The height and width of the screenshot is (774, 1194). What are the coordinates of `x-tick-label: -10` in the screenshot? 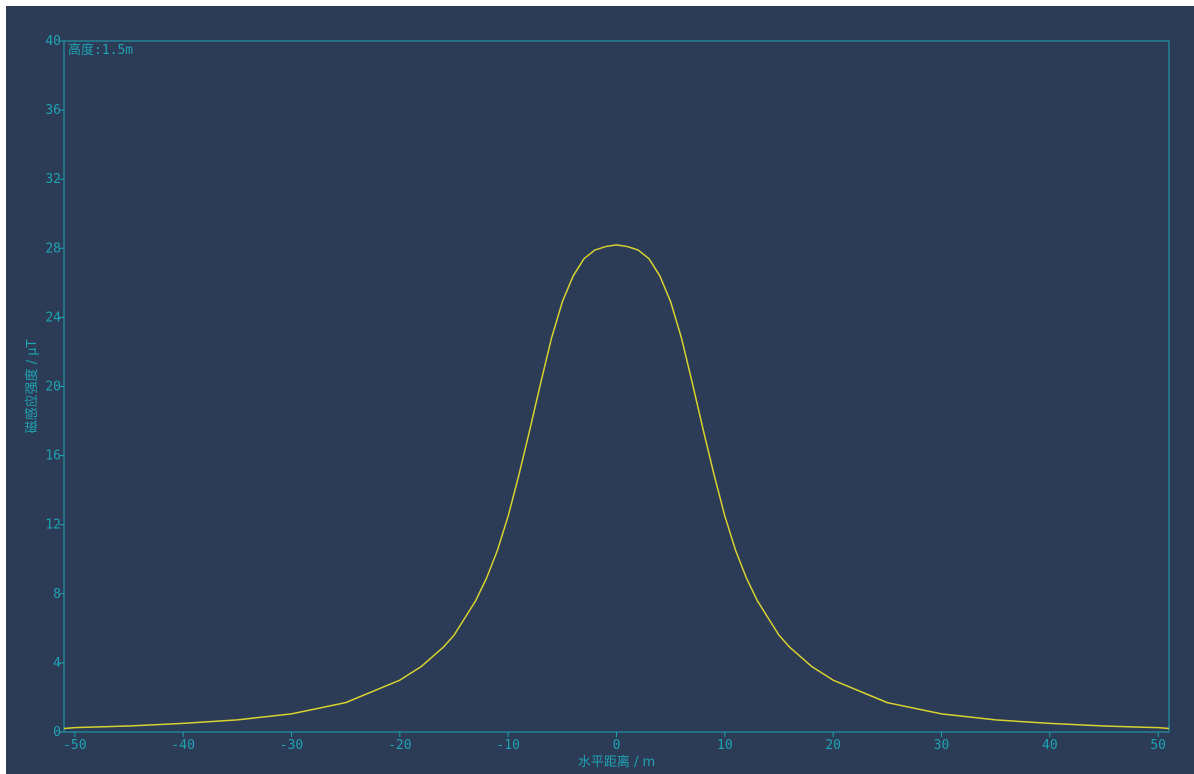 It's located at (507, 745).